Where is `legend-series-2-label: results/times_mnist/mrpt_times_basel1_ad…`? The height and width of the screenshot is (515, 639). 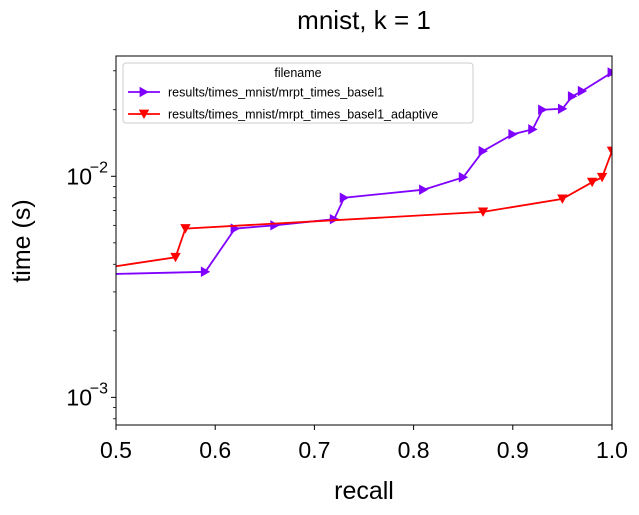 legend-series-2-label: results/times_mnist/mrpt_times_basel1_ad… is located at coordinates (303, 115).